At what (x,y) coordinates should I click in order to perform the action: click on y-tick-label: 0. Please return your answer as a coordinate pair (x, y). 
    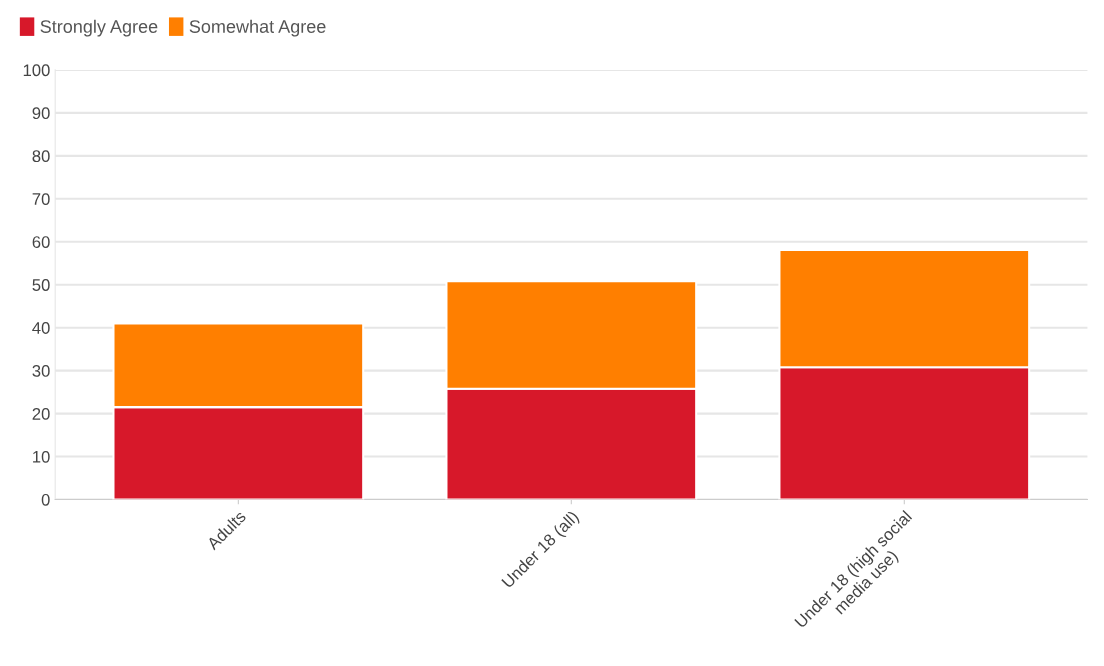
    Looking at the image, I should click on (45, 499).